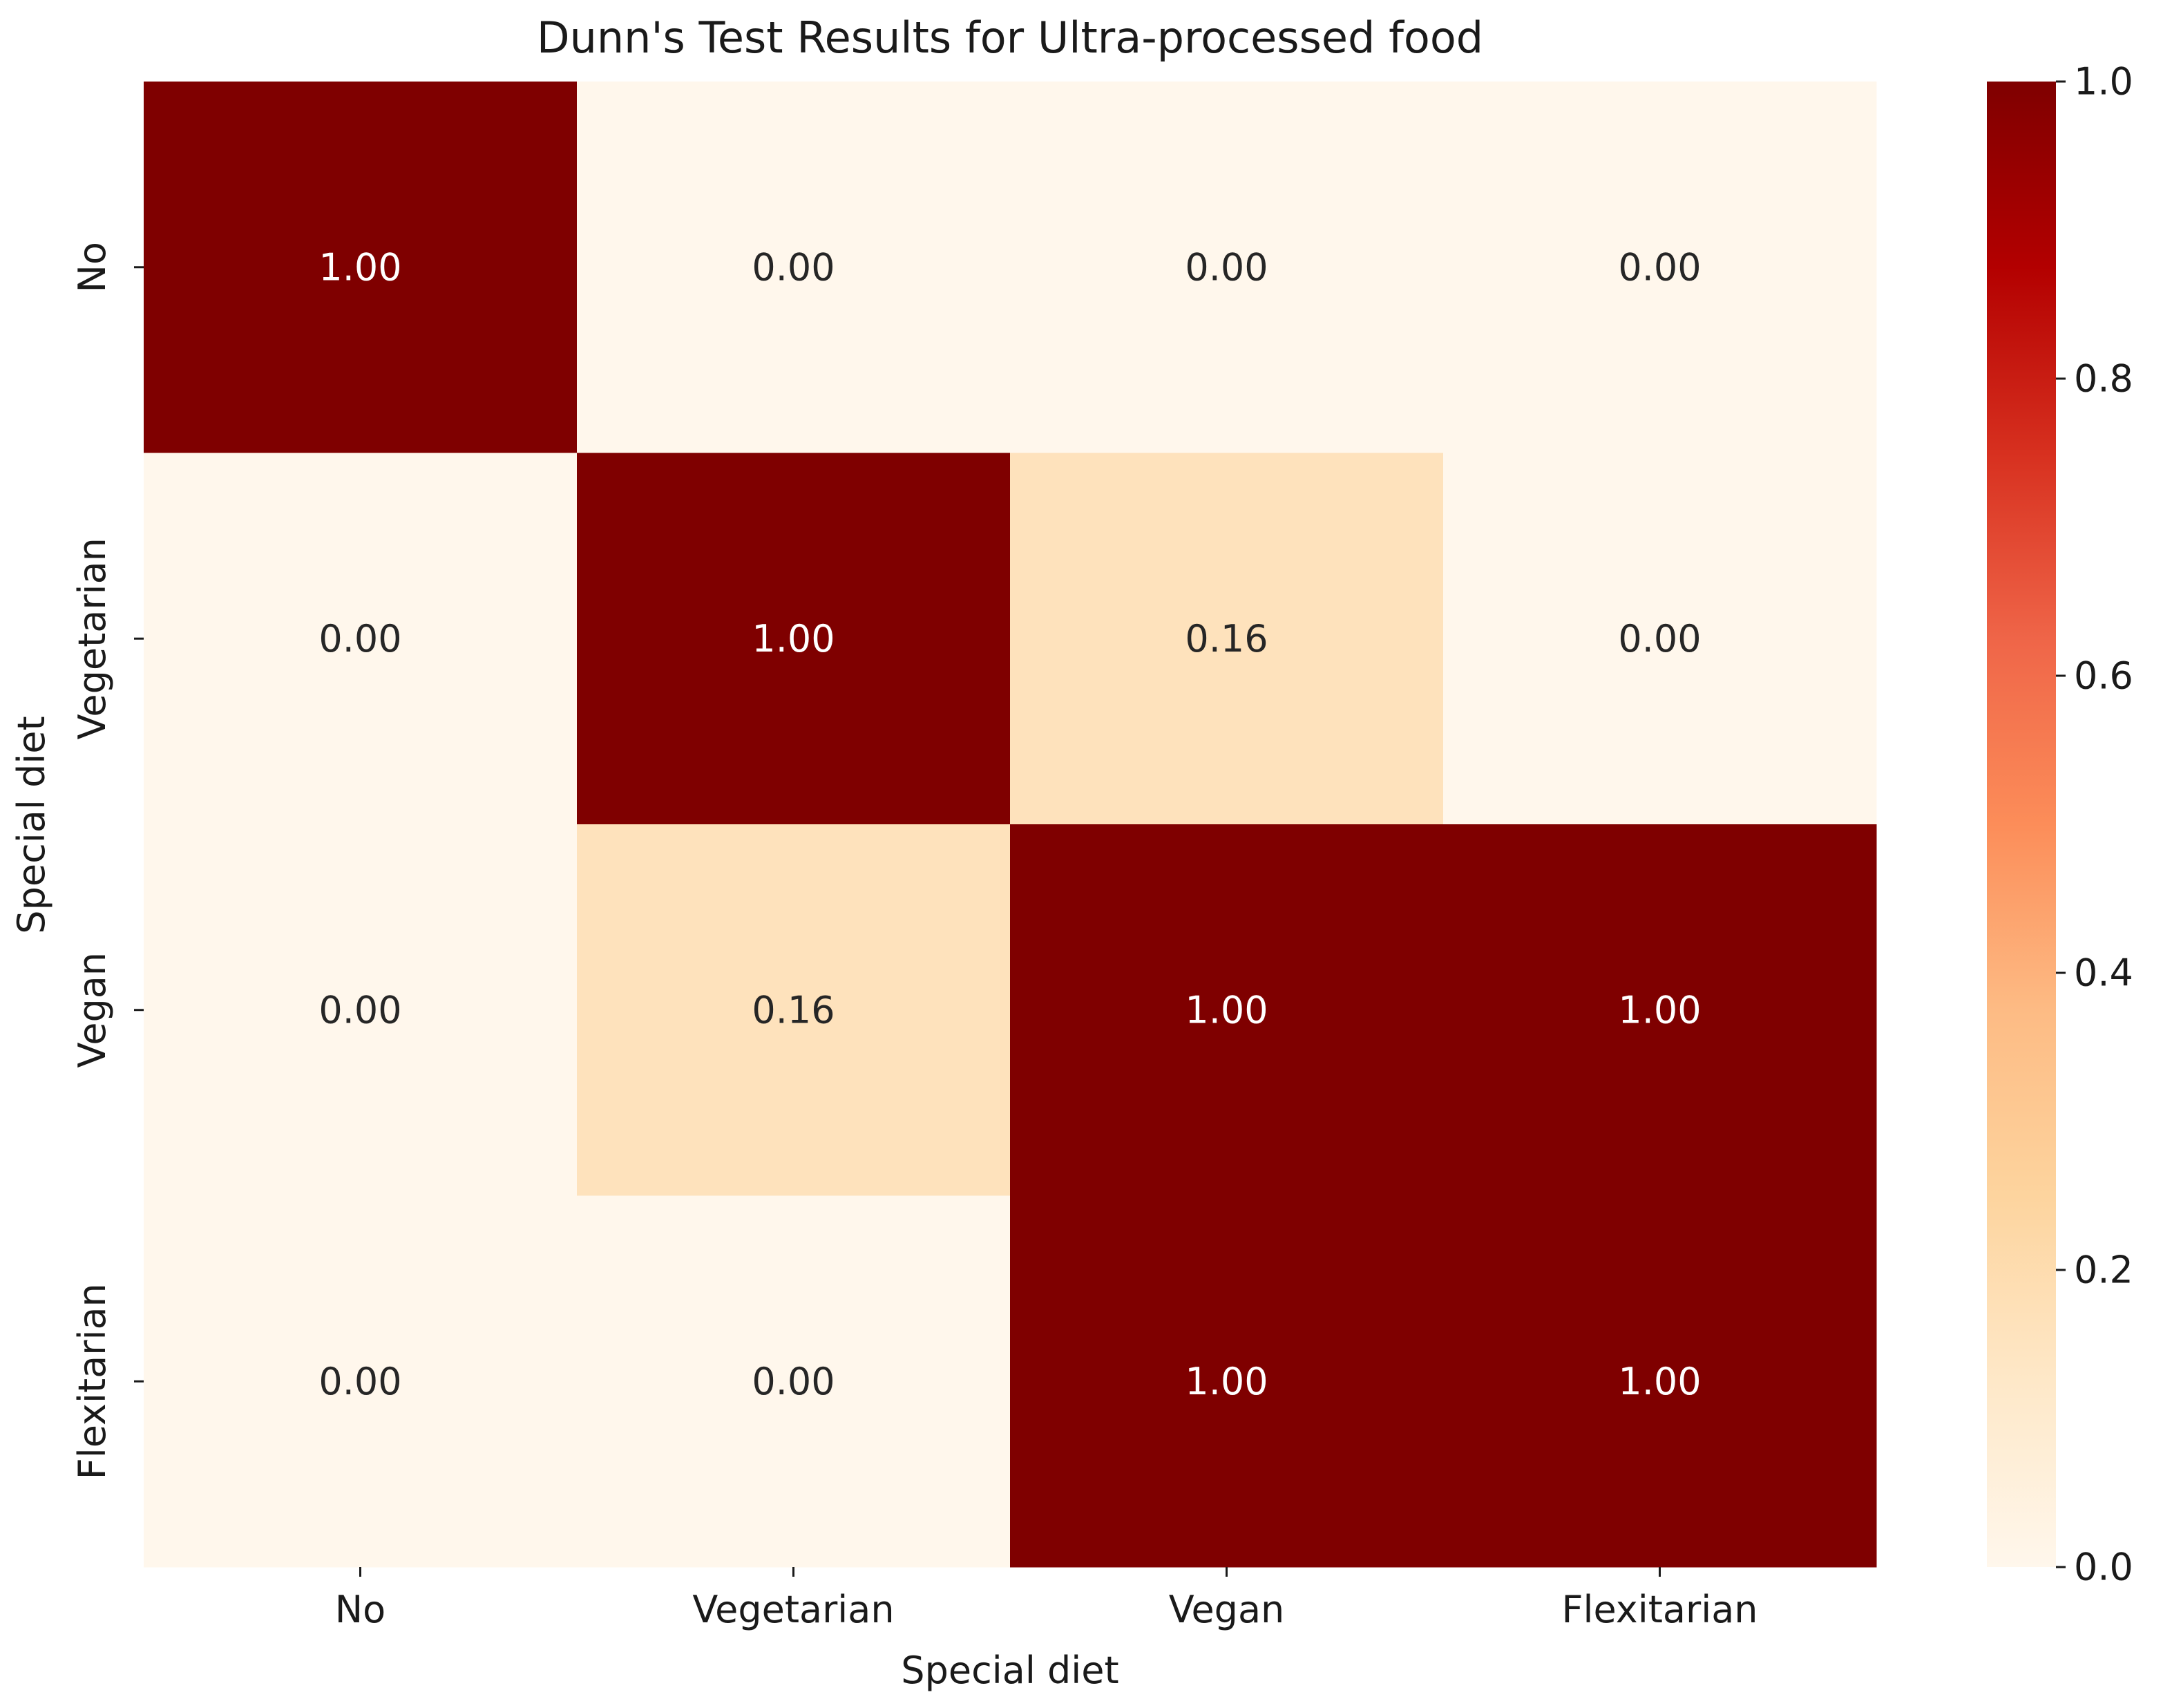 The width and height of the screenshot is (2172, 1708). I want to click on x-tick-label: Vegan, so click(1227, 1609).